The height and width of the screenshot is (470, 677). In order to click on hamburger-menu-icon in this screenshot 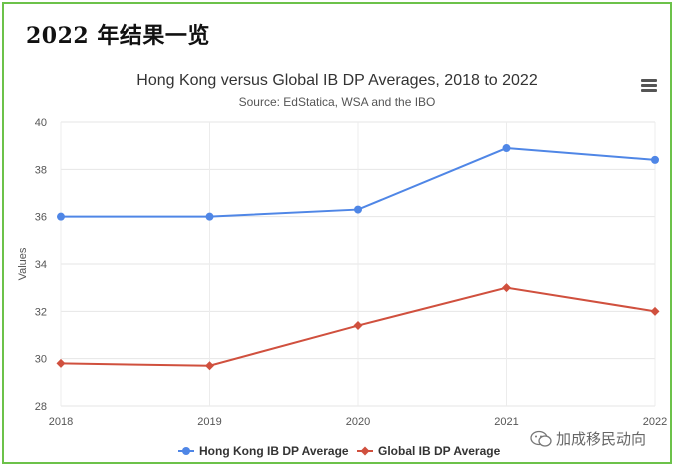, I will do `click(649, 86)`.